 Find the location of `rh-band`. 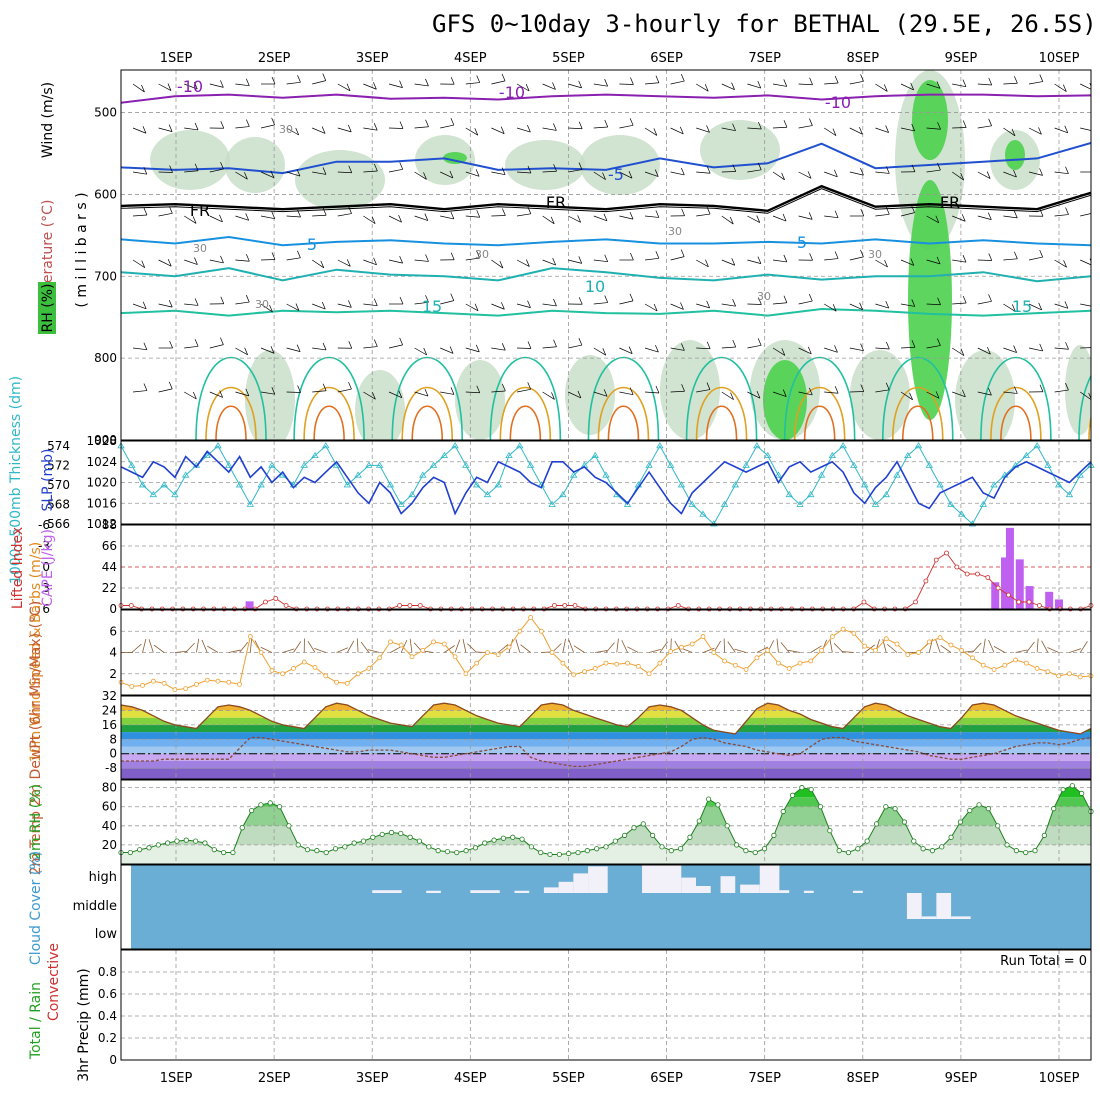

rh-band is located at coordinates (606, 816).